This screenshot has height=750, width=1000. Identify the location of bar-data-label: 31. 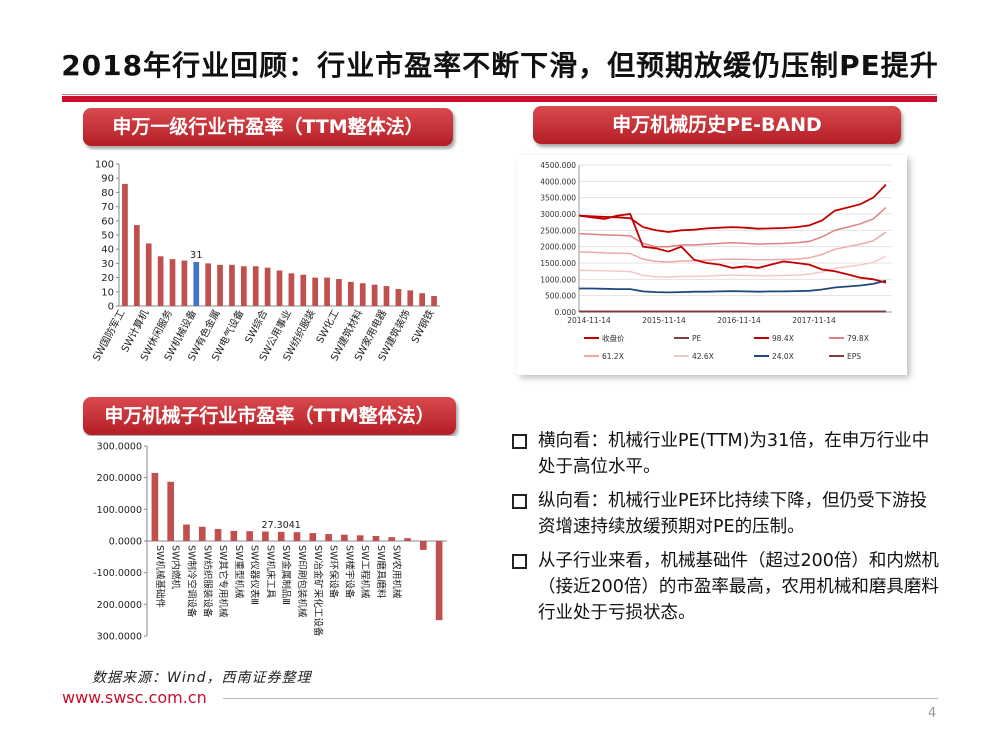
(196, 255).